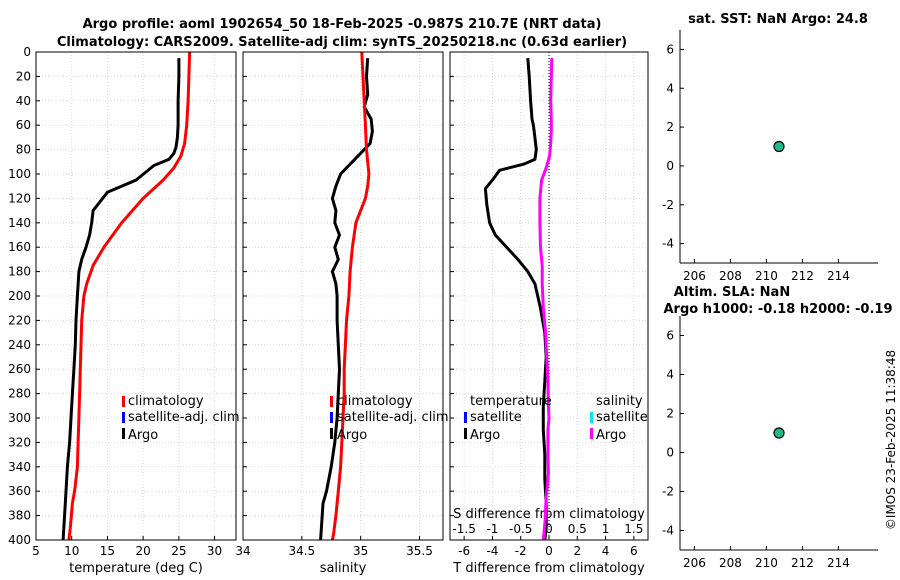  I want to click on y-tick-label: 6, so click(670, 336).